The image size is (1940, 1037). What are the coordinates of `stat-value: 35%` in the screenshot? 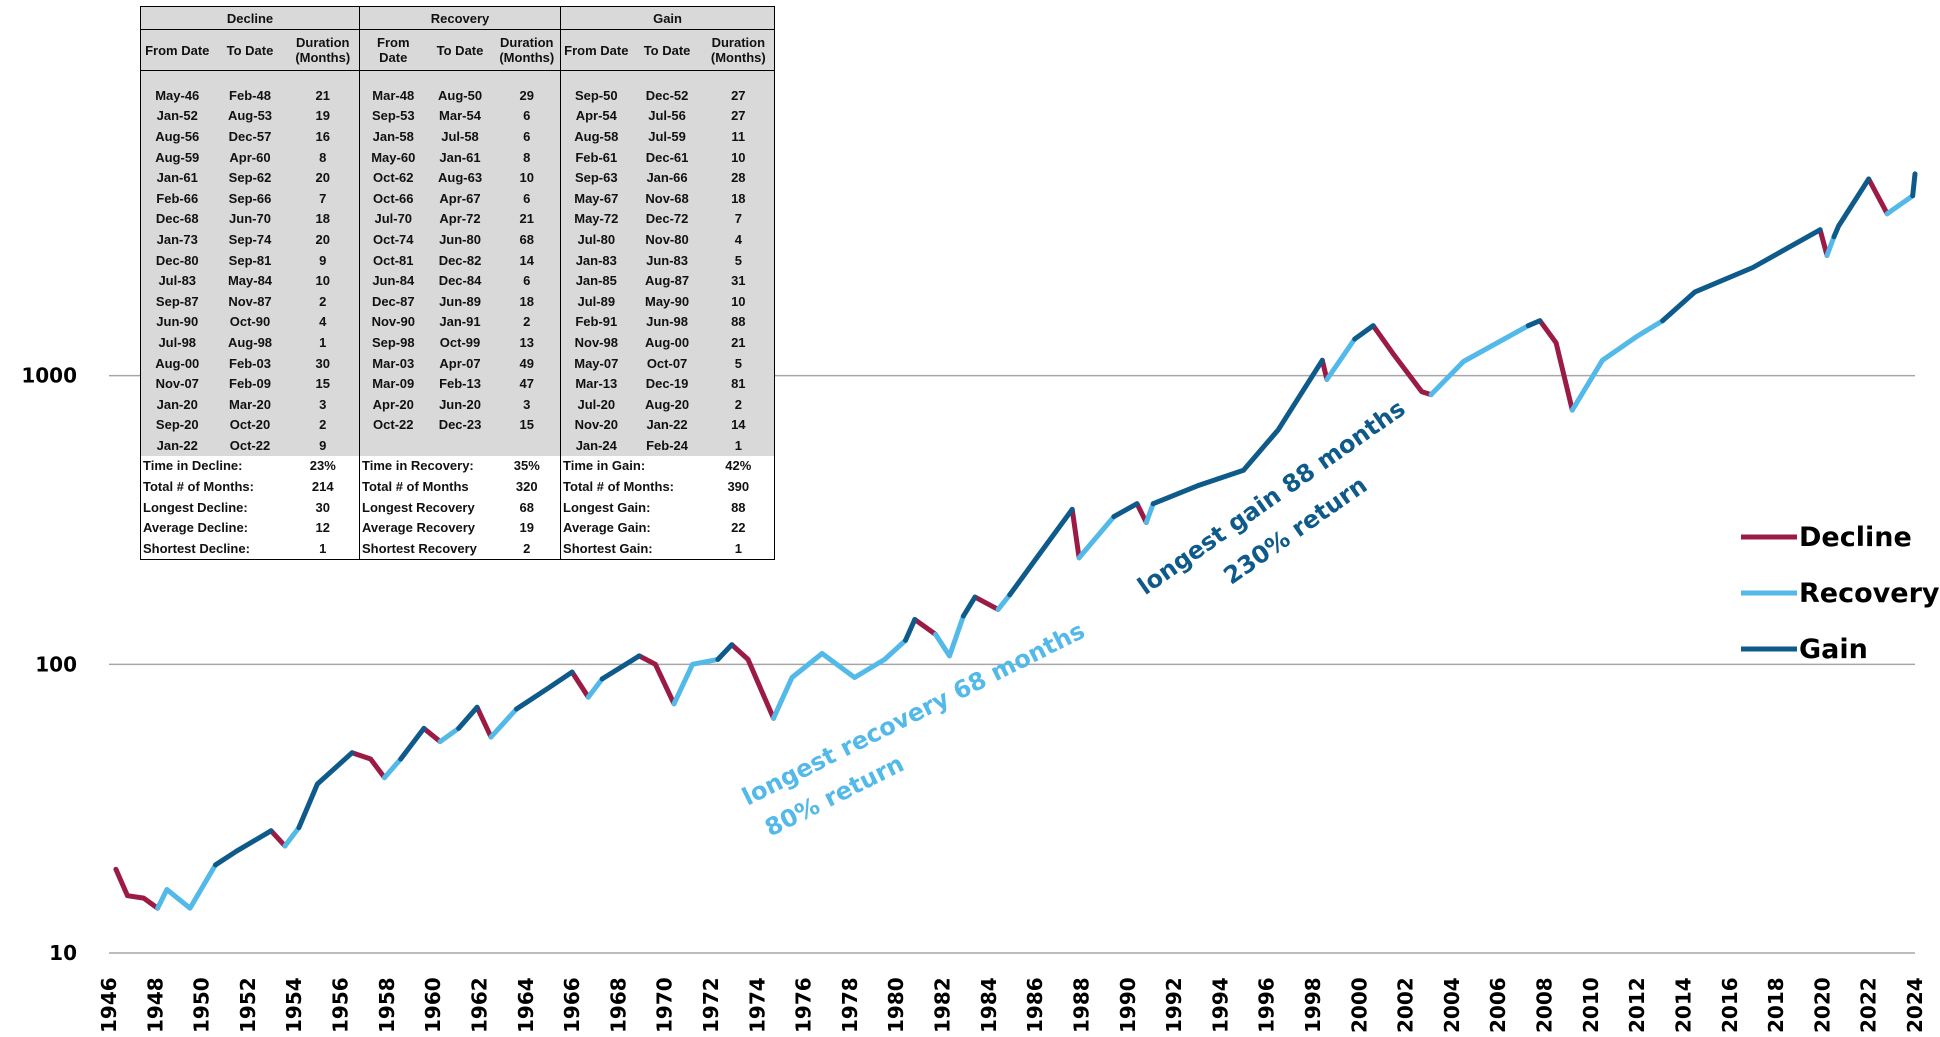 It's located at (526, 466).